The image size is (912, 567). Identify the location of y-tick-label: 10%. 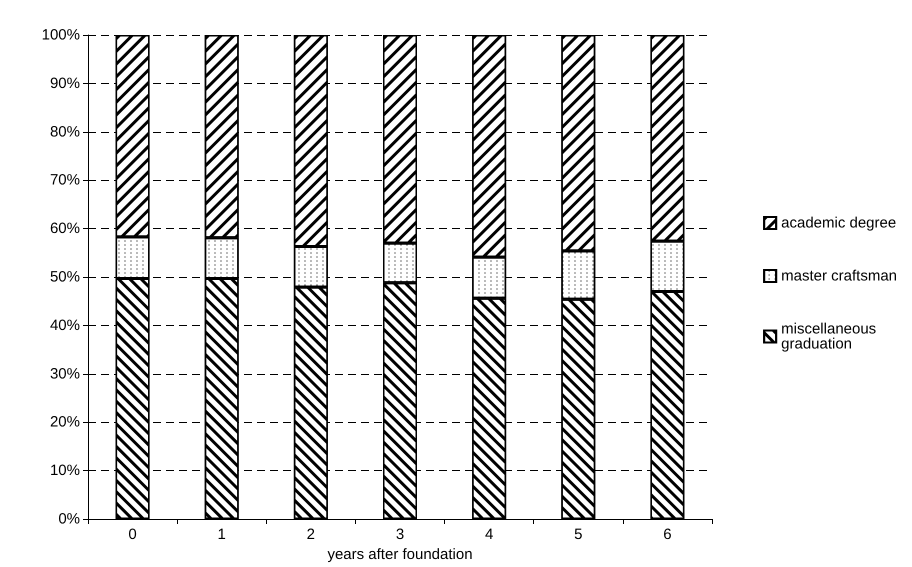
(65, 471).